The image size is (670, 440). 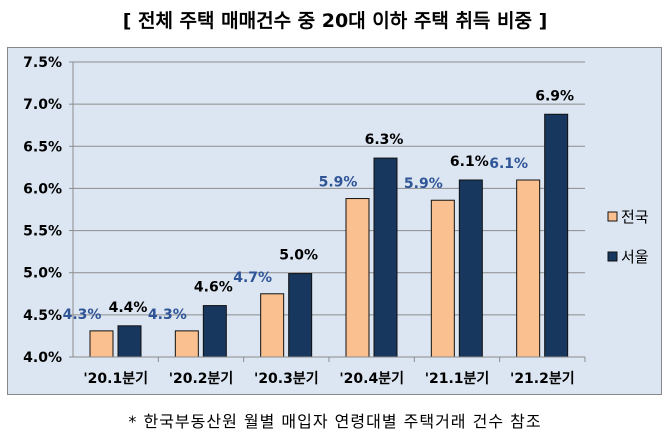 I want to click on data-label: 6.3%, so click(x=384, y=140).